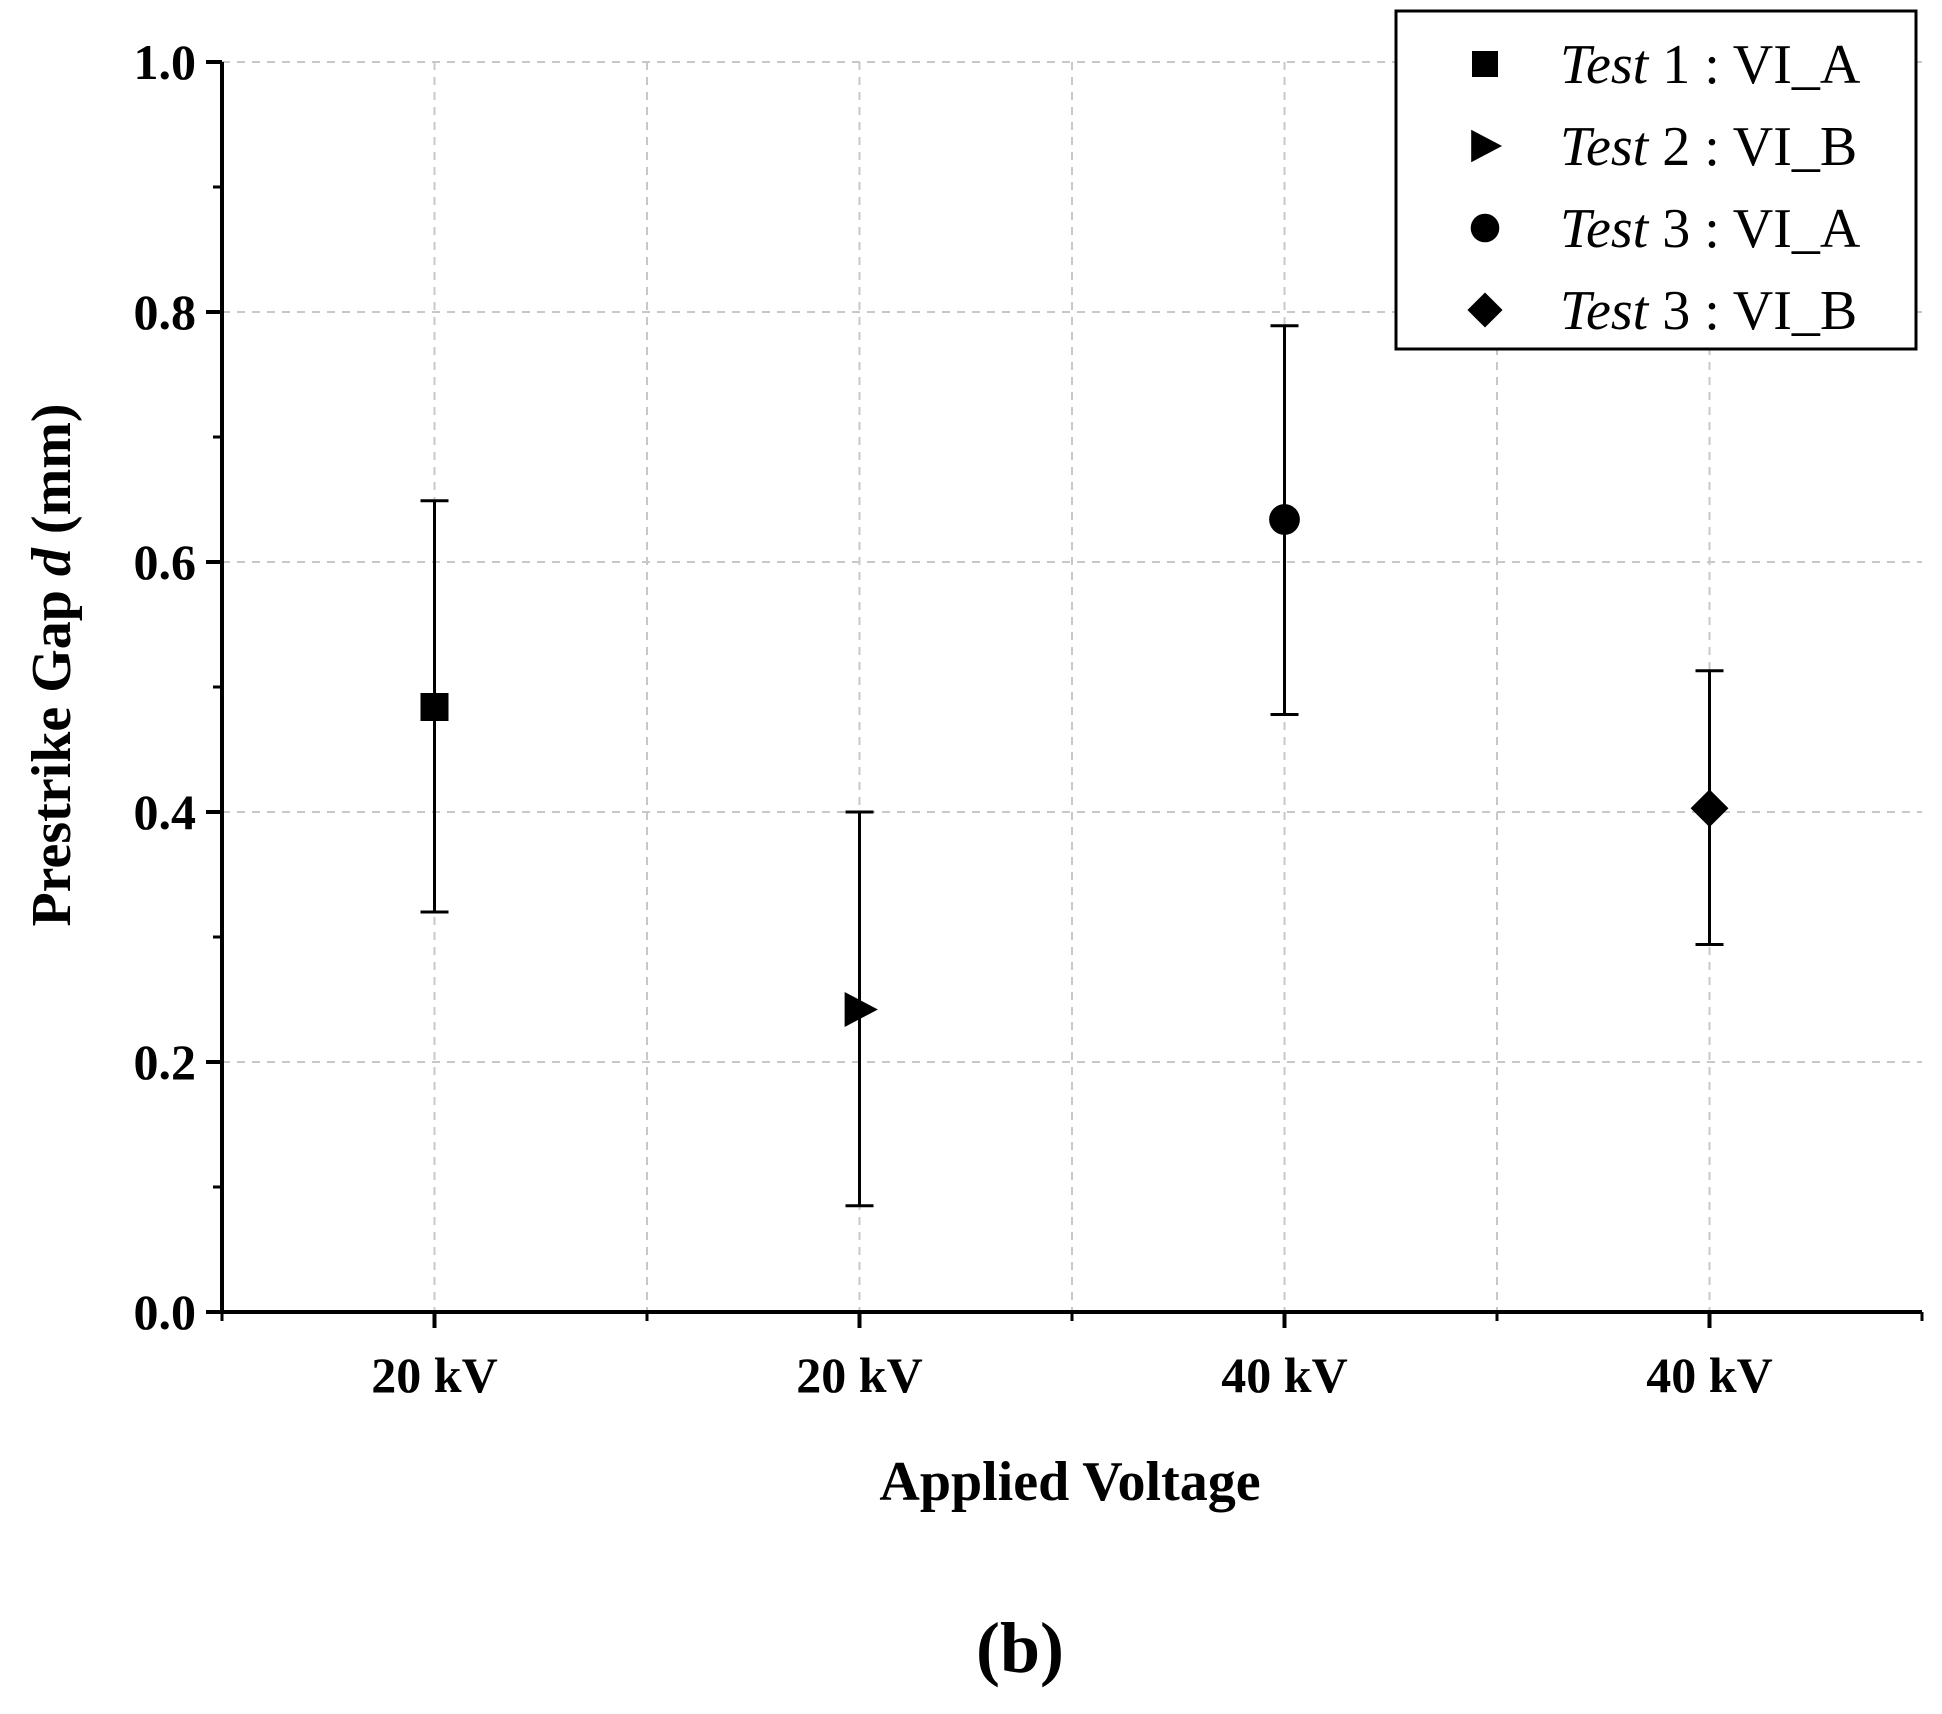 Image resolution: width=1942 pixels, height=1714 pixels. What do you see at coordinates (861, 1009) in the screenshot?
I see `data-point-triangle-right` at bounding box center [861, 1009].